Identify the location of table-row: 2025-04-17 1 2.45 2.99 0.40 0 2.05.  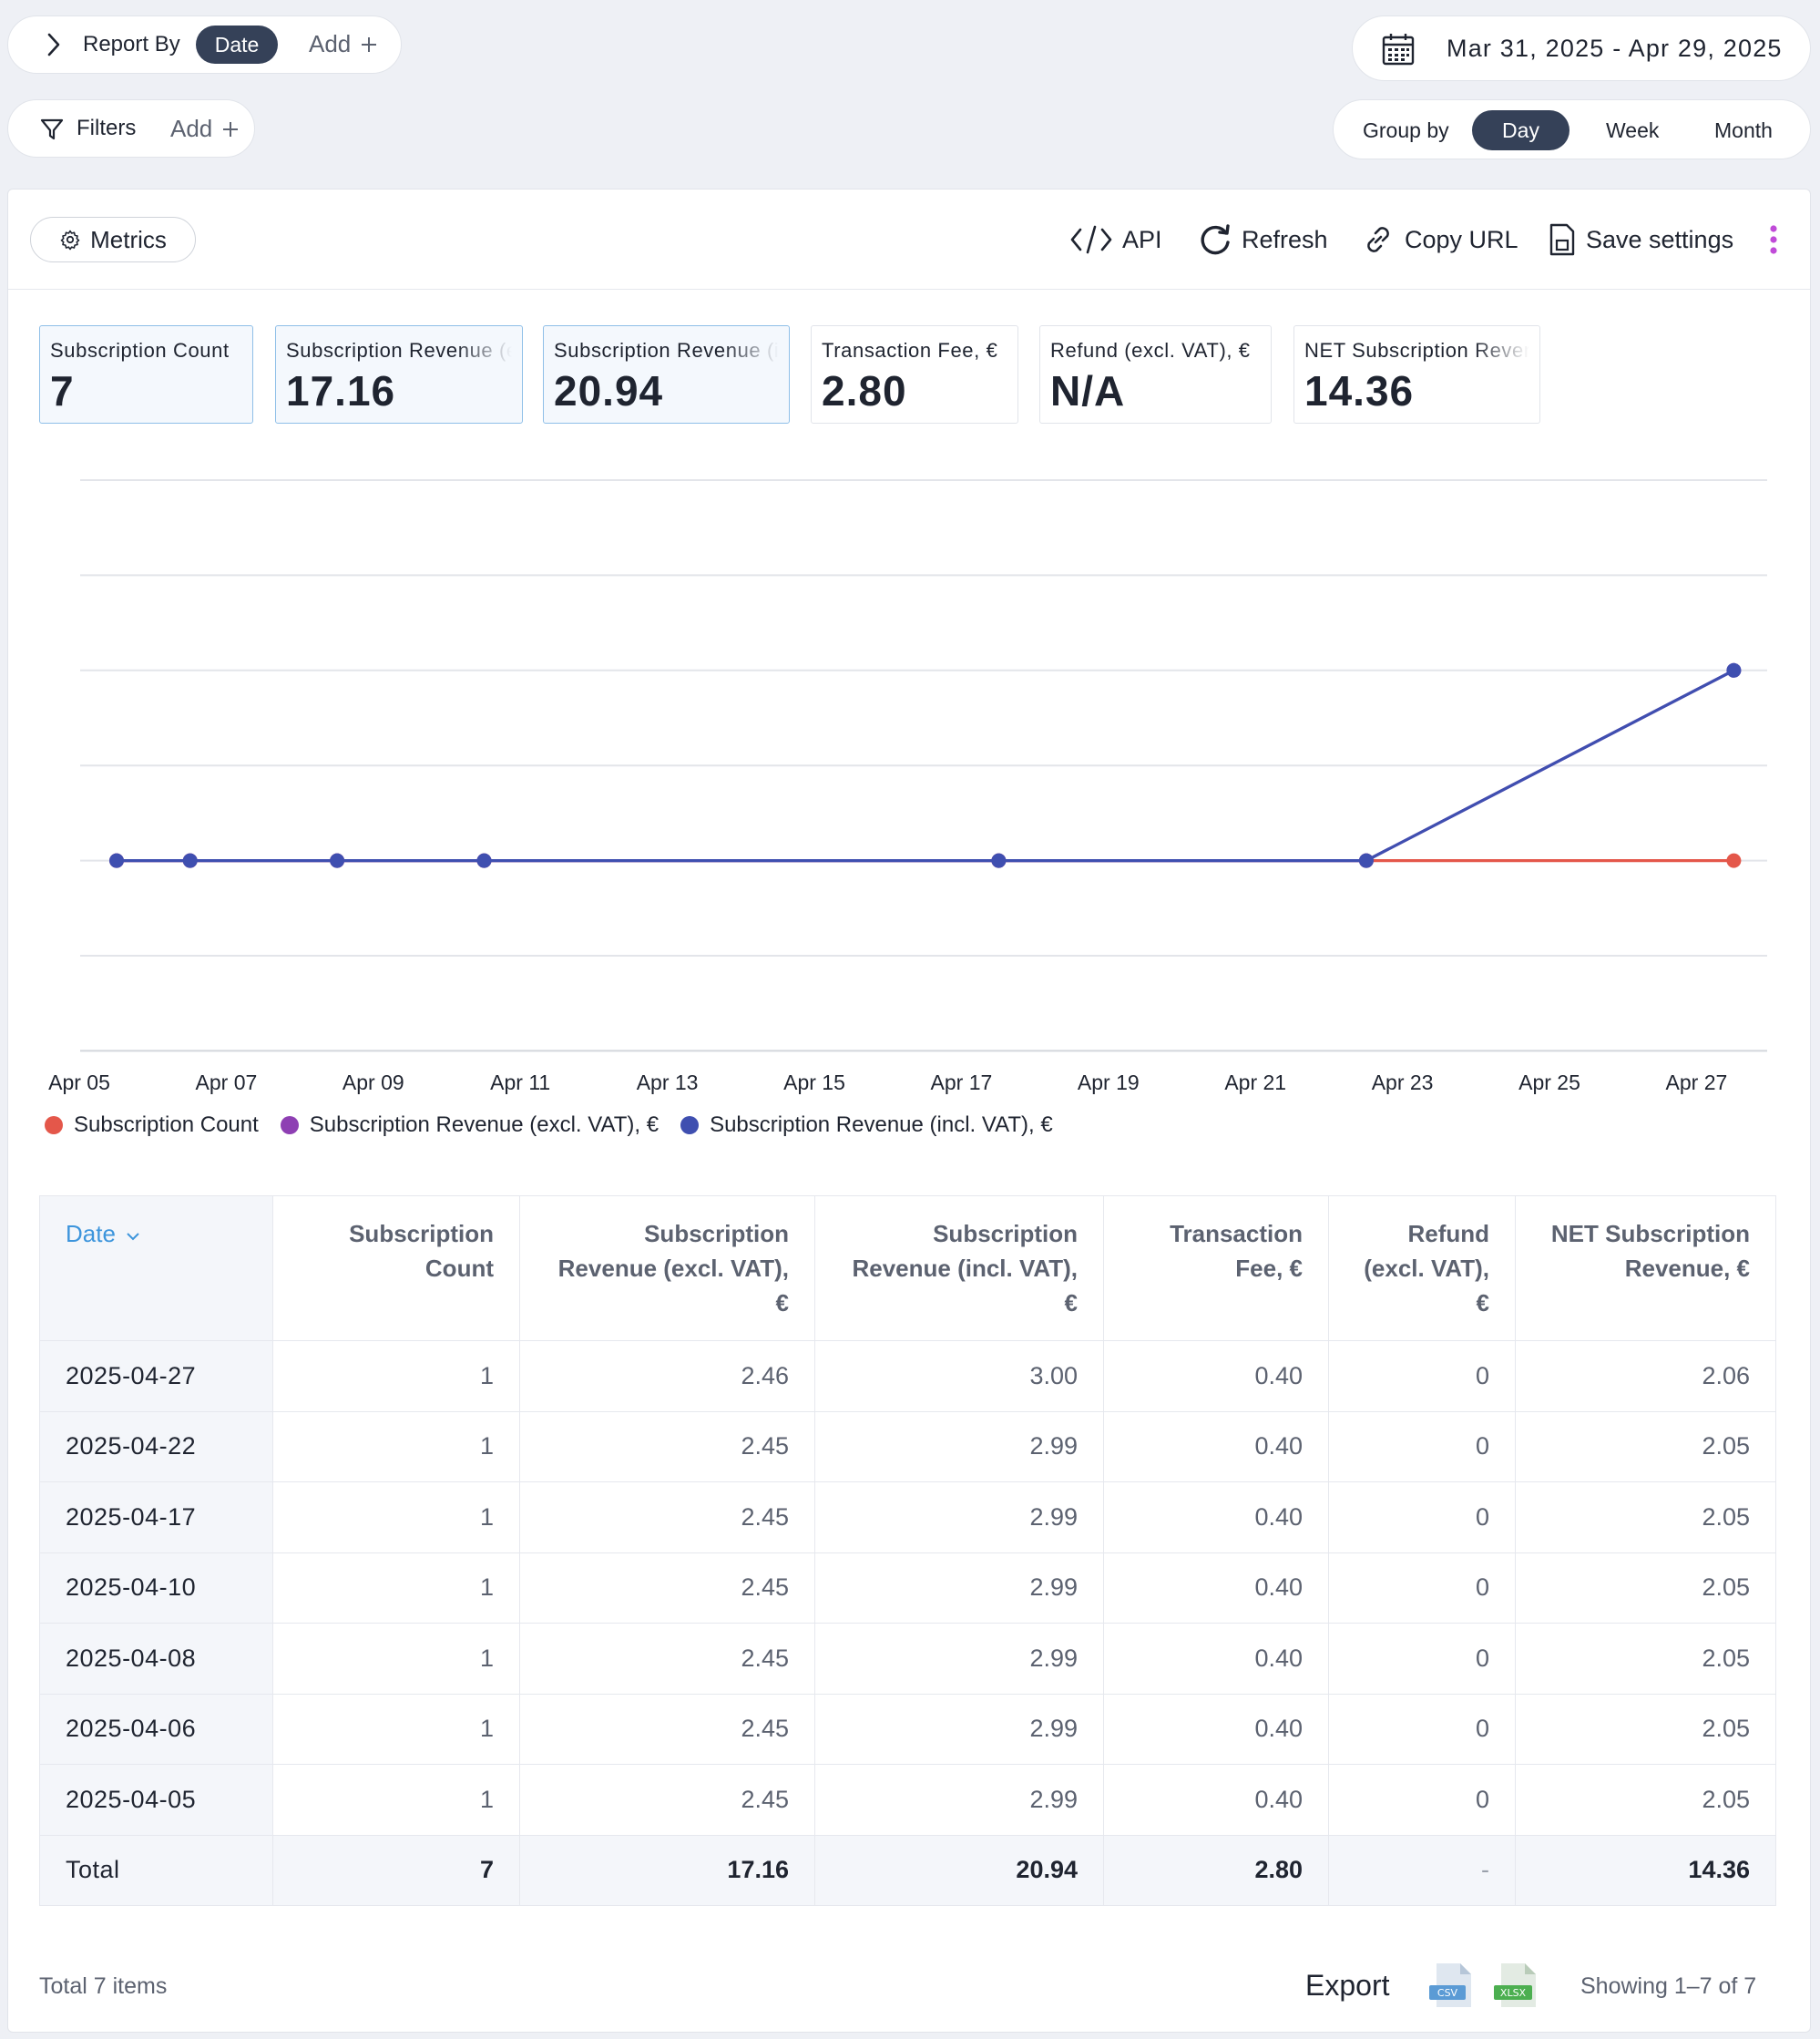
(907, 1517).